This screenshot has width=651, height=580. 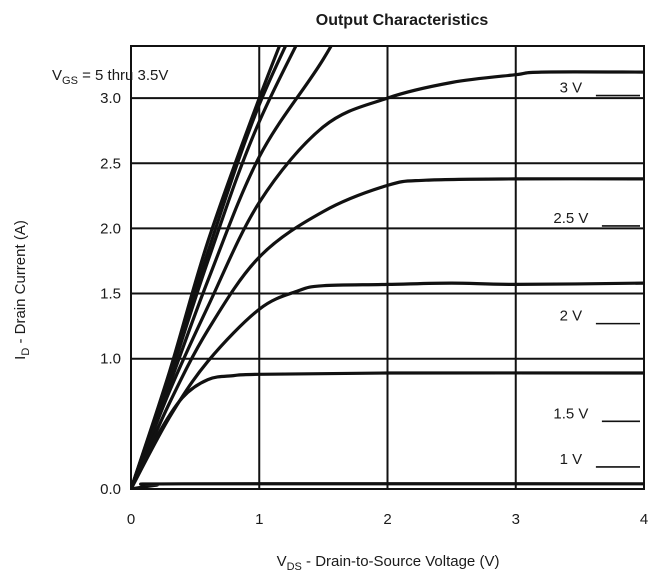 I want to click on curve-label: 1 V, so click(x=571, y=459).